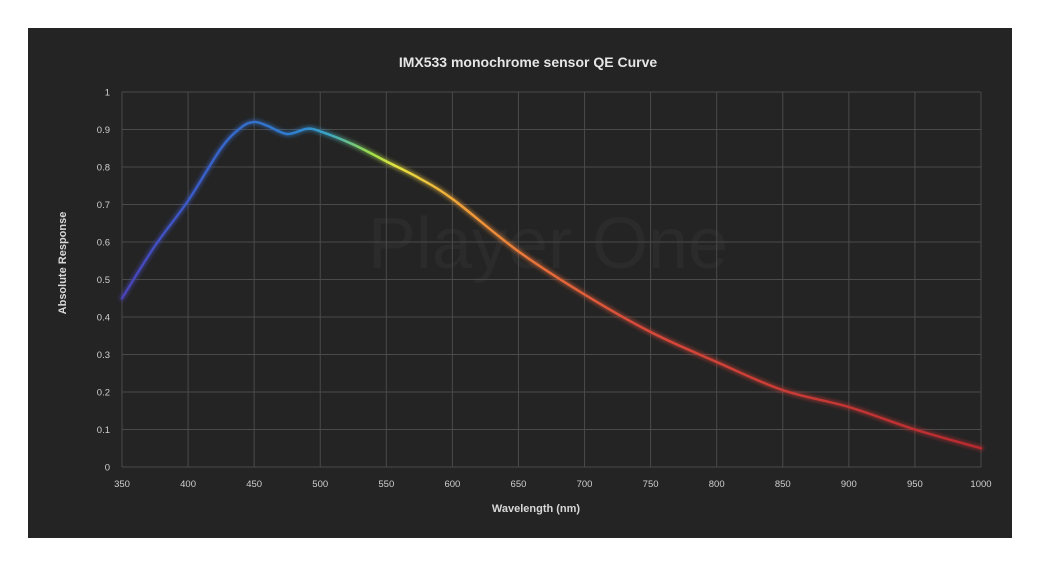  What do you see at coordinates (103, 393) in the screenshot?
I see `y-tick-label: 0.2` at bounding box center [103, 393].